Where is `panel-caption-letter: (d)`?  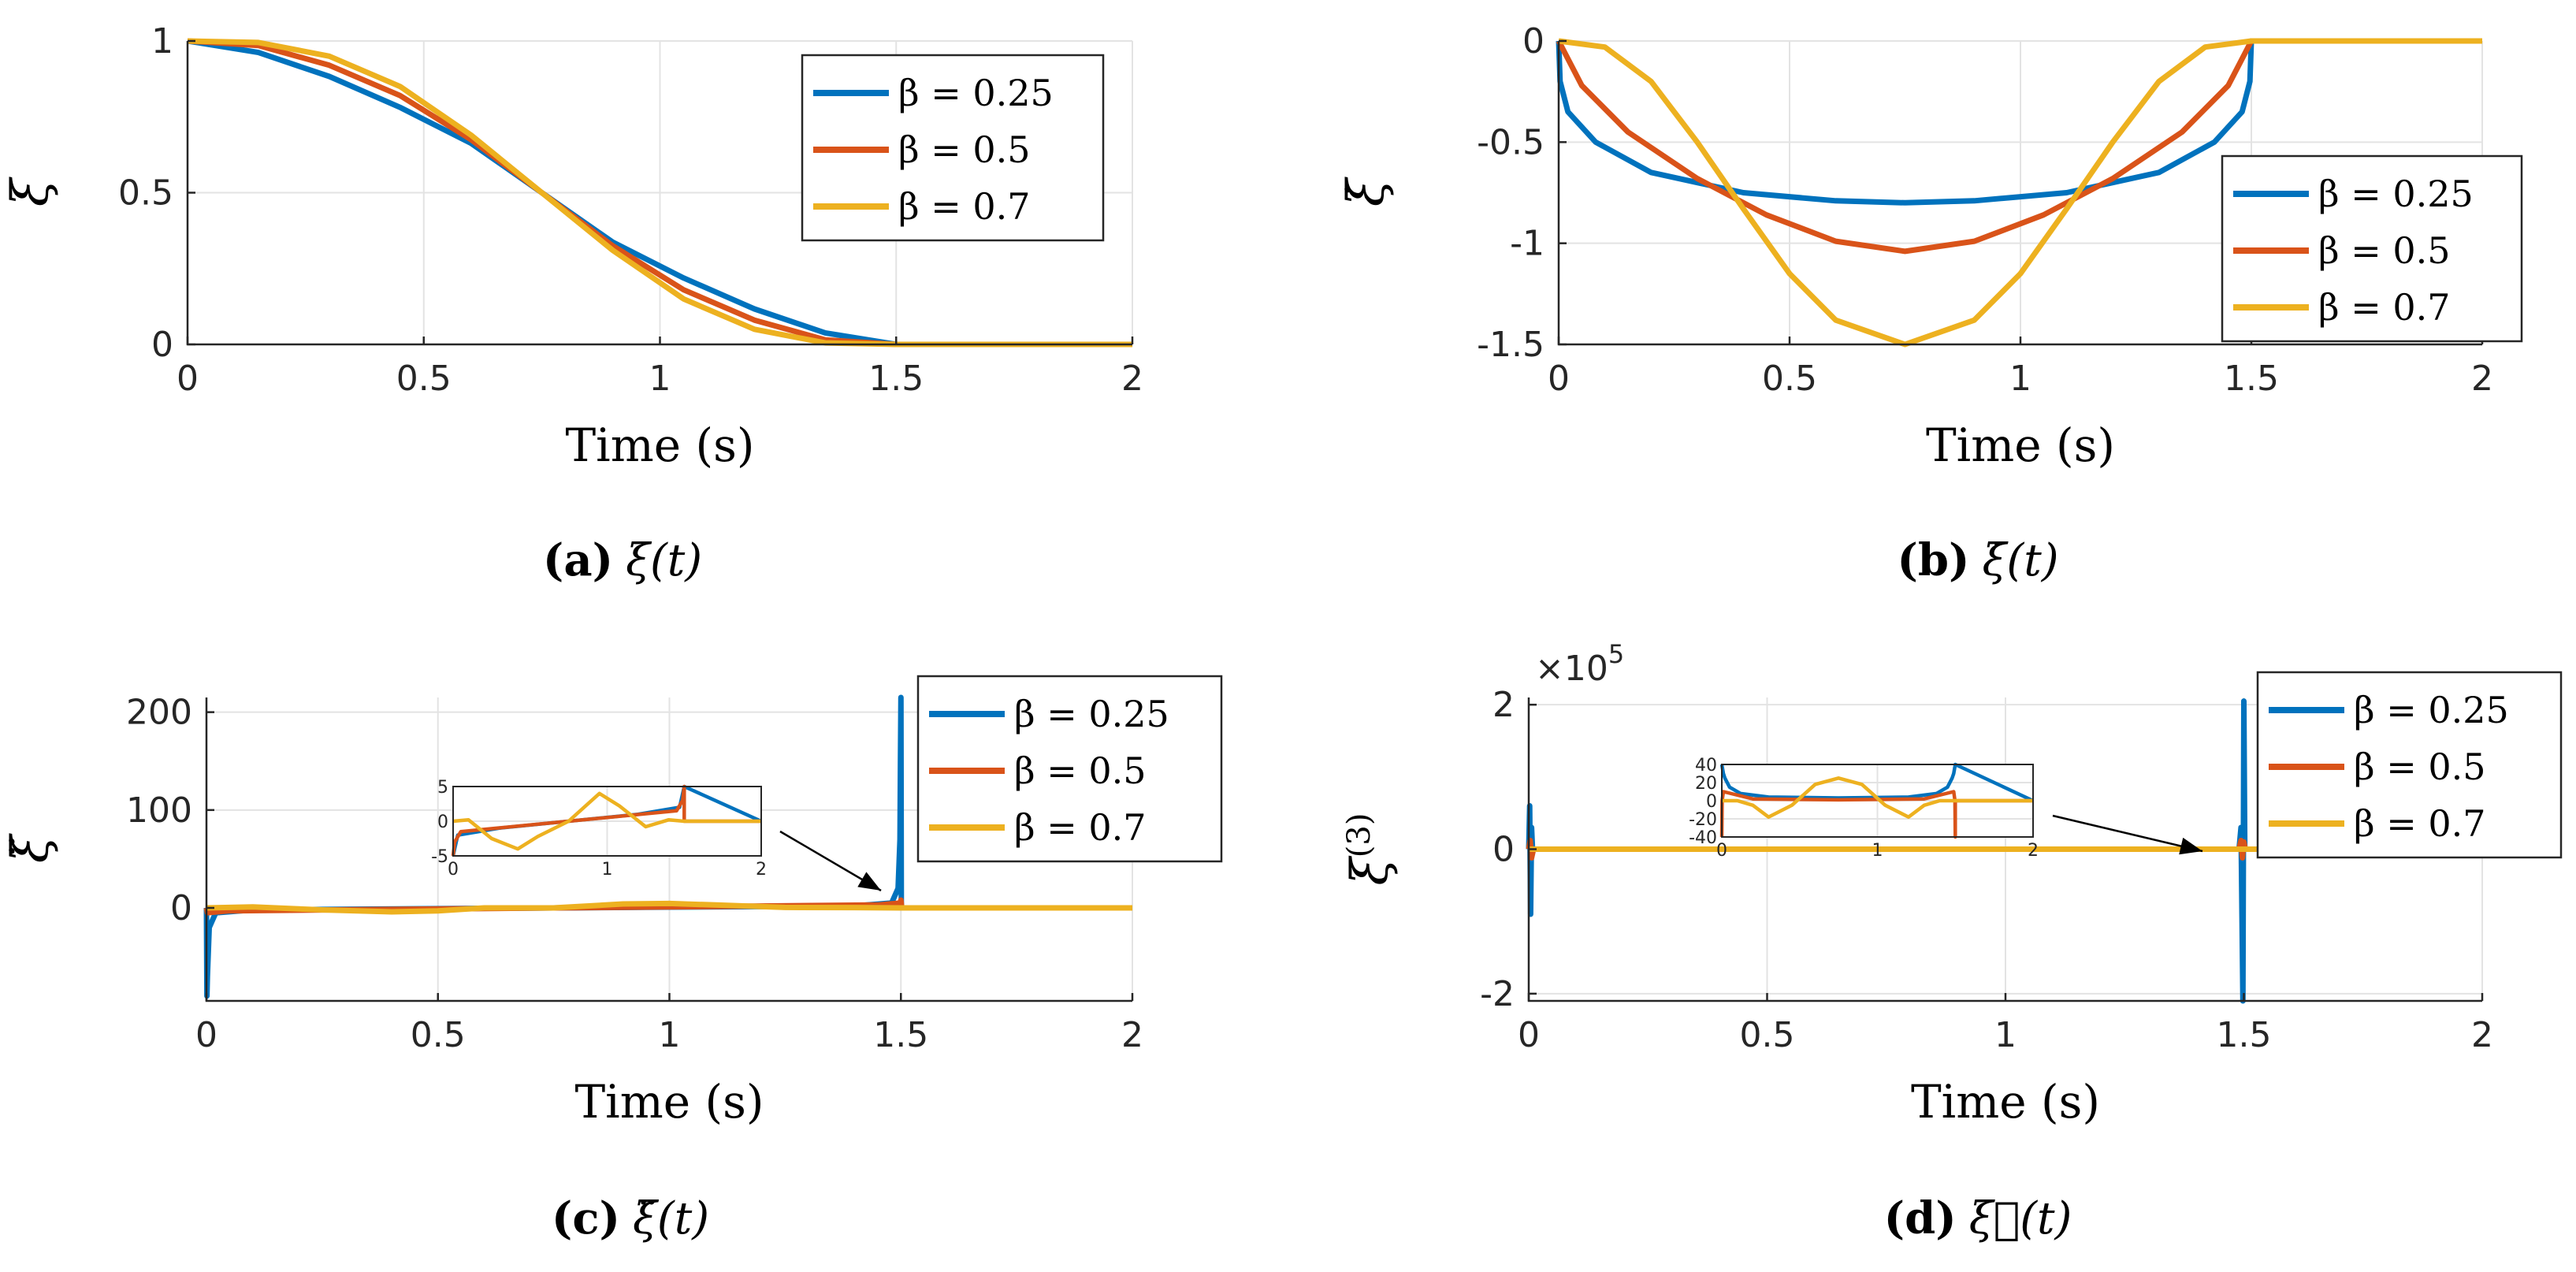
panel-caption-letter: (d) is located at coordinates (1920, 1218).